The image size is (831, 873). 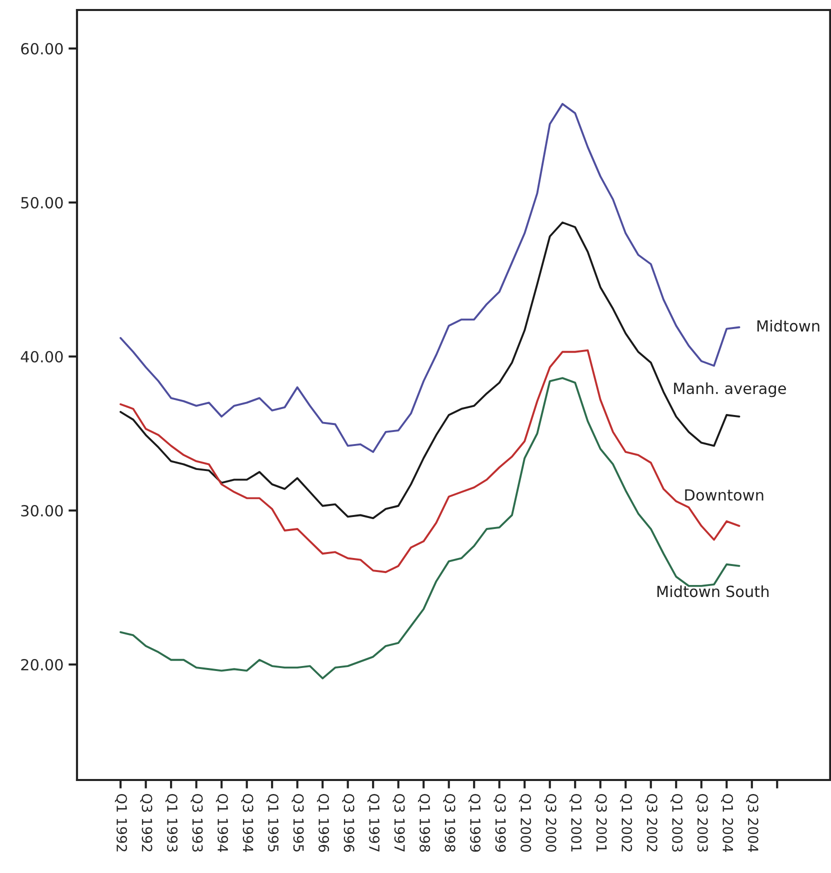 What do you see at coordinates (730, 390) in the screenshot?
I see `series-label: Manh. average` at bounding box center [730, 390].